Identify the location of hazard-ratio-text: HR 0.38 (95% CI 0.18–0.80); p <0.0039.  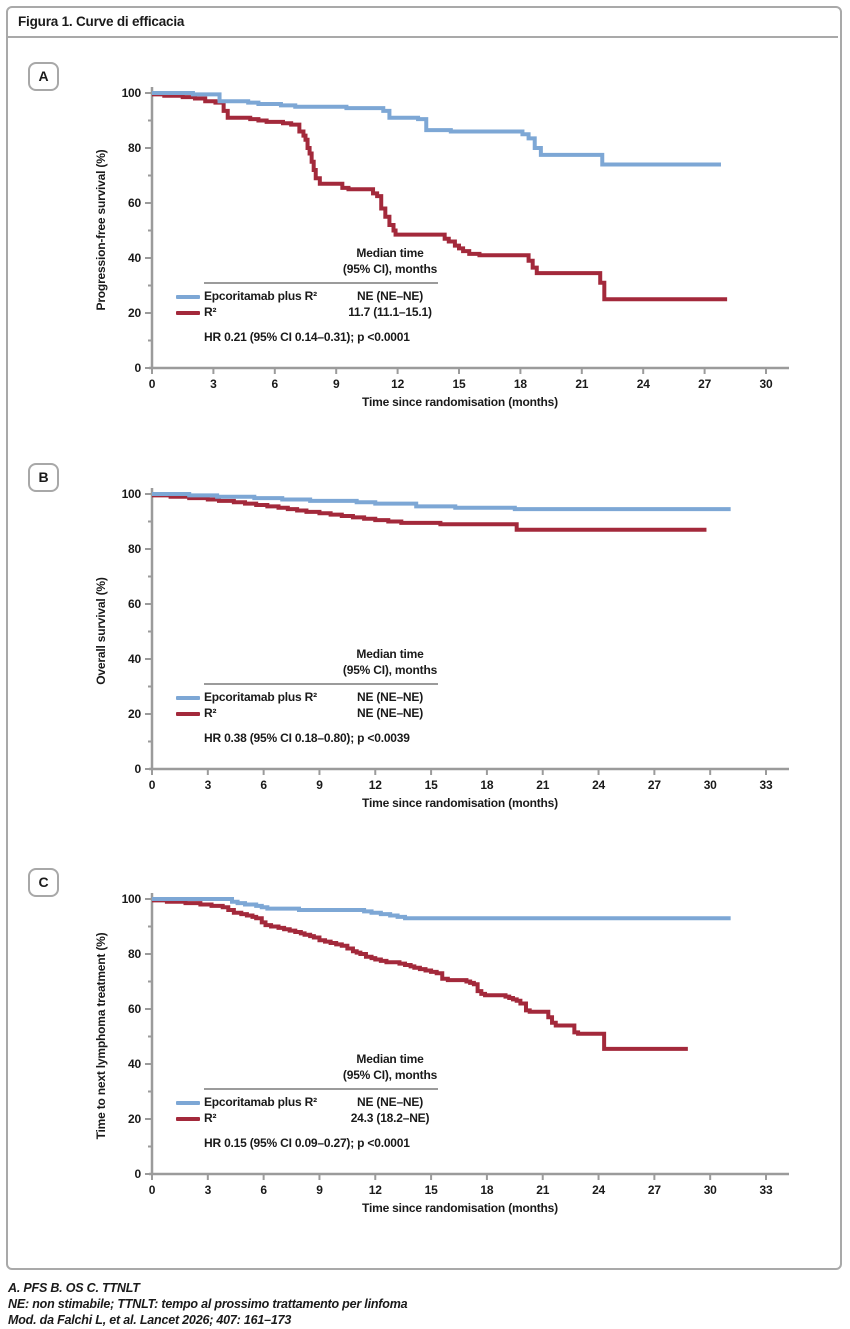
(307, 738).